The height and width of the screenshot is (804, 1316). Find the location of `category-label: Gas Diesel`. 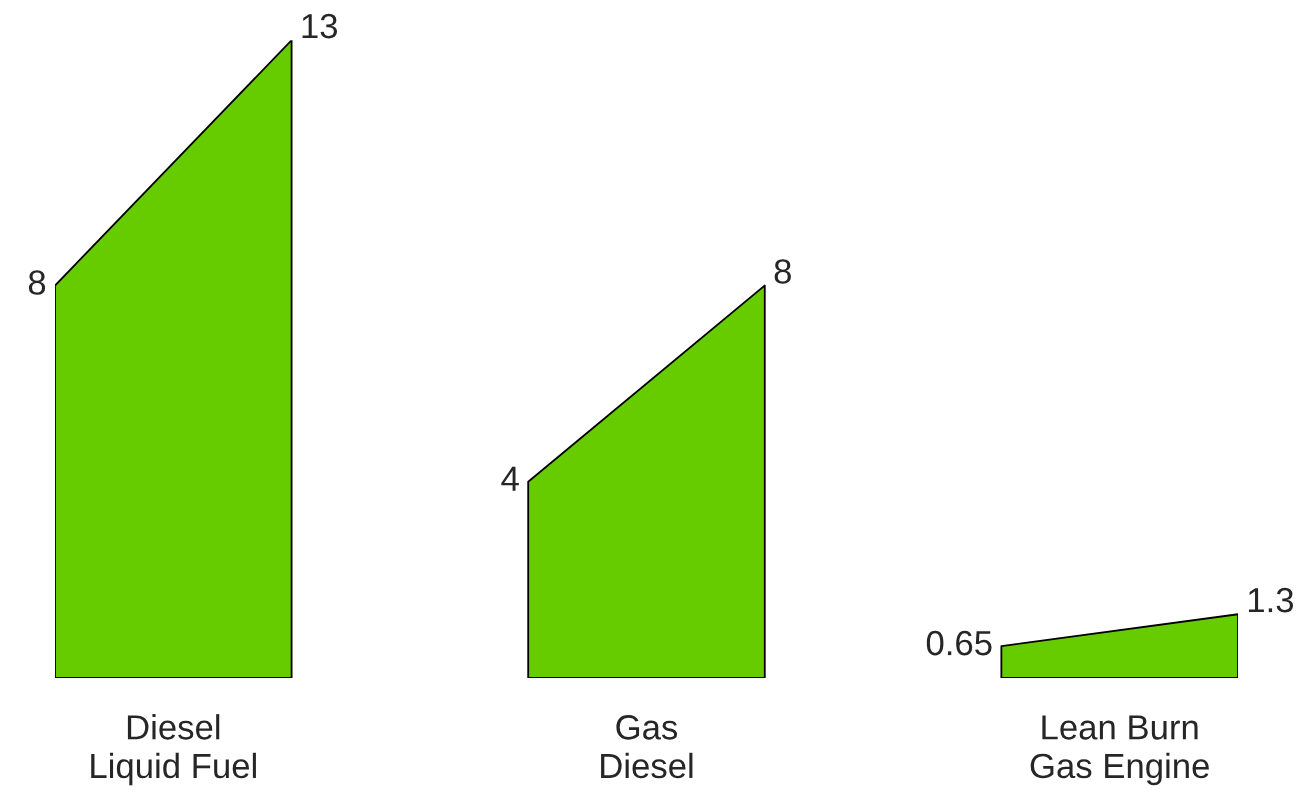

category-label: Gas Diesel is located at coordinates (647, 747).